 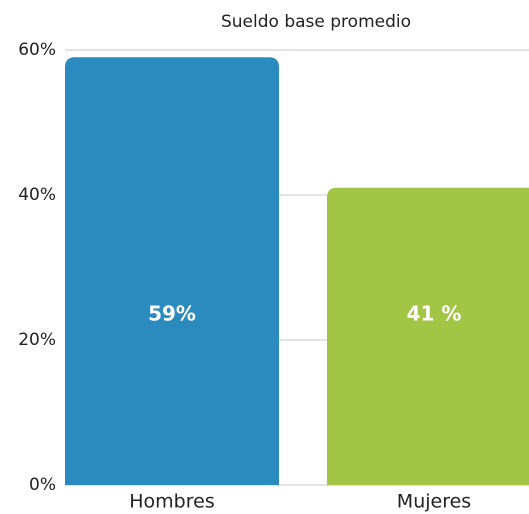 I want to click on x-tick-label: Mujeres, so click(x=434, y=502).